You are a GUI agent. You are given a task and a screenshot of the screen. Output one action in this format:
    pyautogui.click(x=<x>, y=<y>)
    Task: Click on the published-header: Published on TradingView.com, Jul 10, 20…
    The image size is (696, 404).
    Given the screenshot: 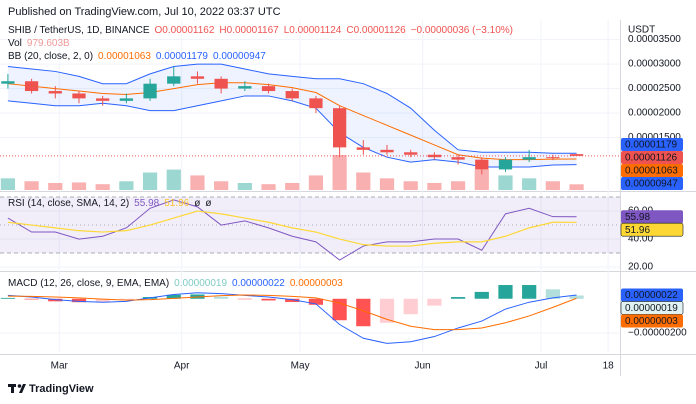 What is the action you would take?
    pyautogui.click(x=144, y=12)
    